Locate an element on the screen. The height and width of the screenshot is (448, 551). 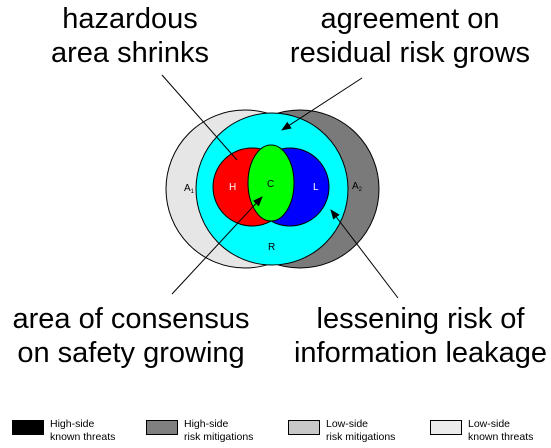
label-l: L is located at coordinates (316, 187).